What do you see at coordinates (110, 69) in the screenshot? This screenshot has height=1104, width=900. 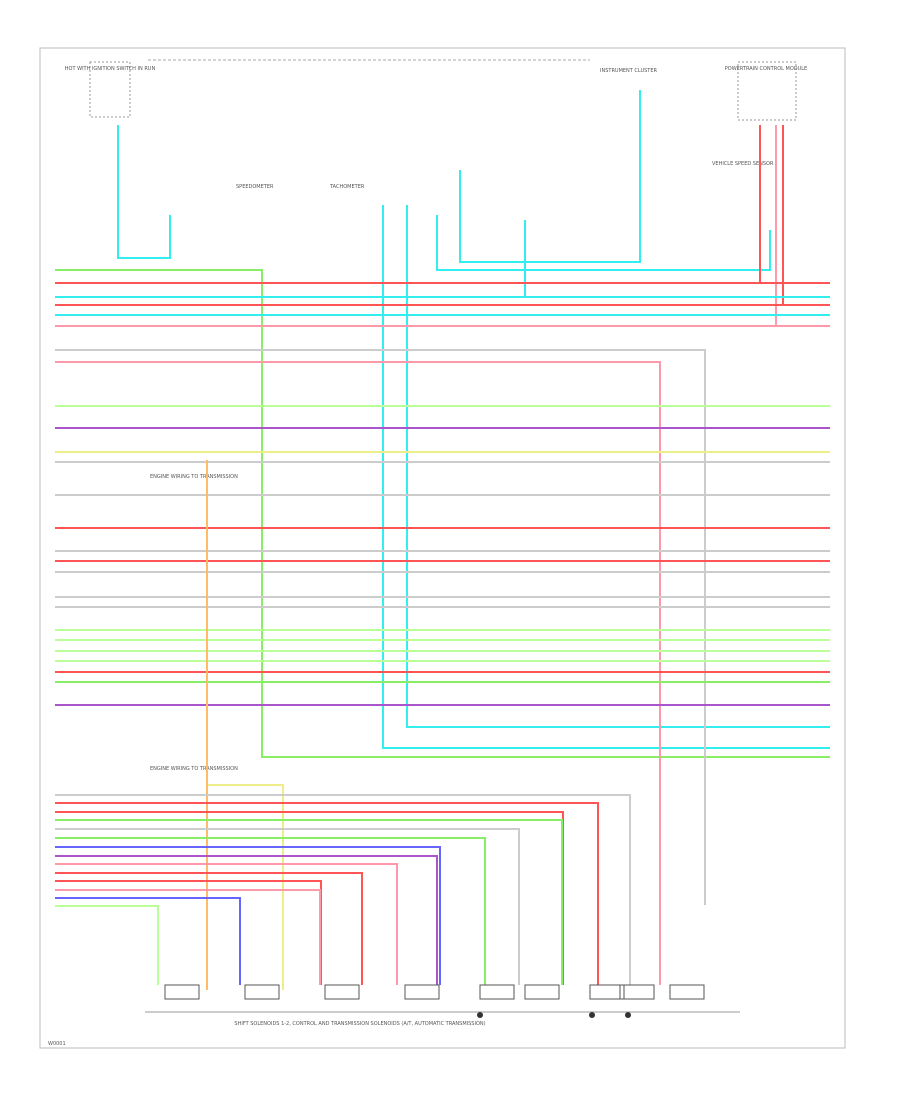 I see `connector-label: HOT WITH IGNITION SWITCH IN RUN` at bounding box center [110, 69].